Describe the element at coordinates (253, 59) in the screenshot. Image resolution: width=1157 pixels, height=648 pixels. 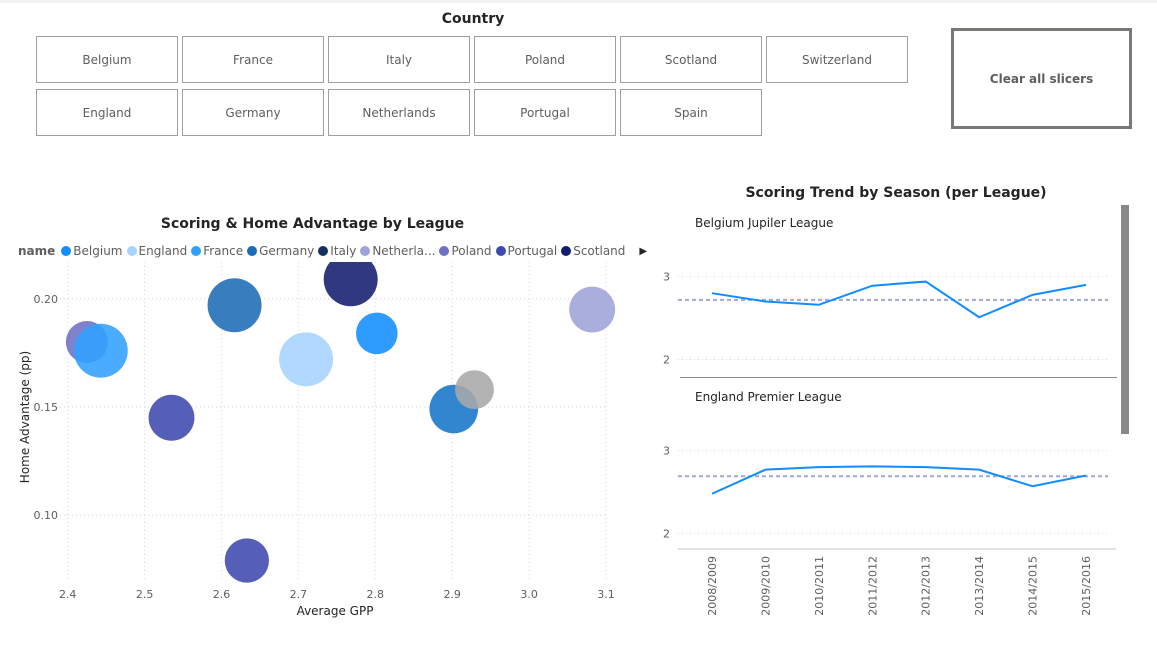
I see `slicer-item-france: France` at that location.